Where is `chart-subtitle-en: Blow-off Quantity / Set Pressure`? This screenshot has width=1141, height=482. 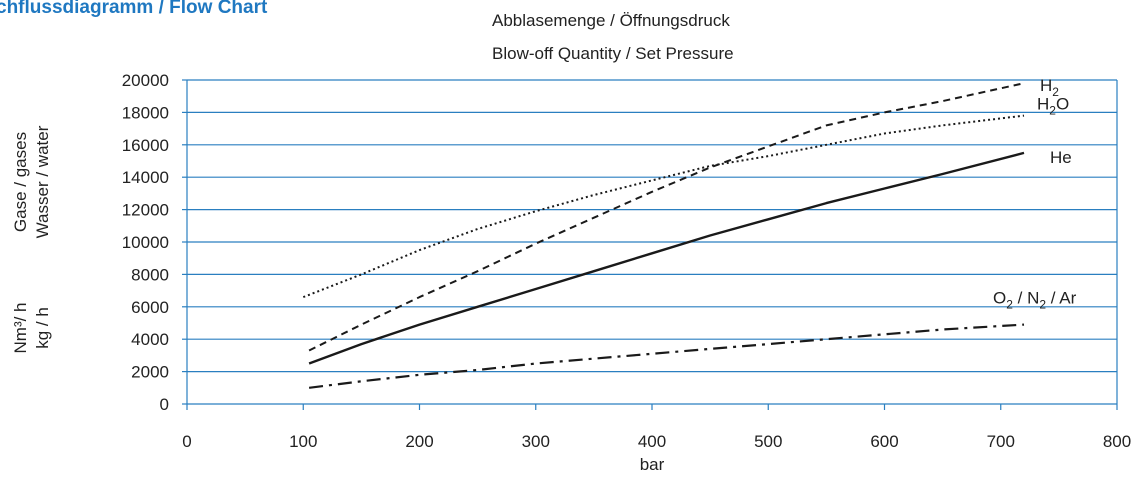 chart-subtitle-en: Blow-off Quantity / Set Pressure is located at coordinates (613, 53).